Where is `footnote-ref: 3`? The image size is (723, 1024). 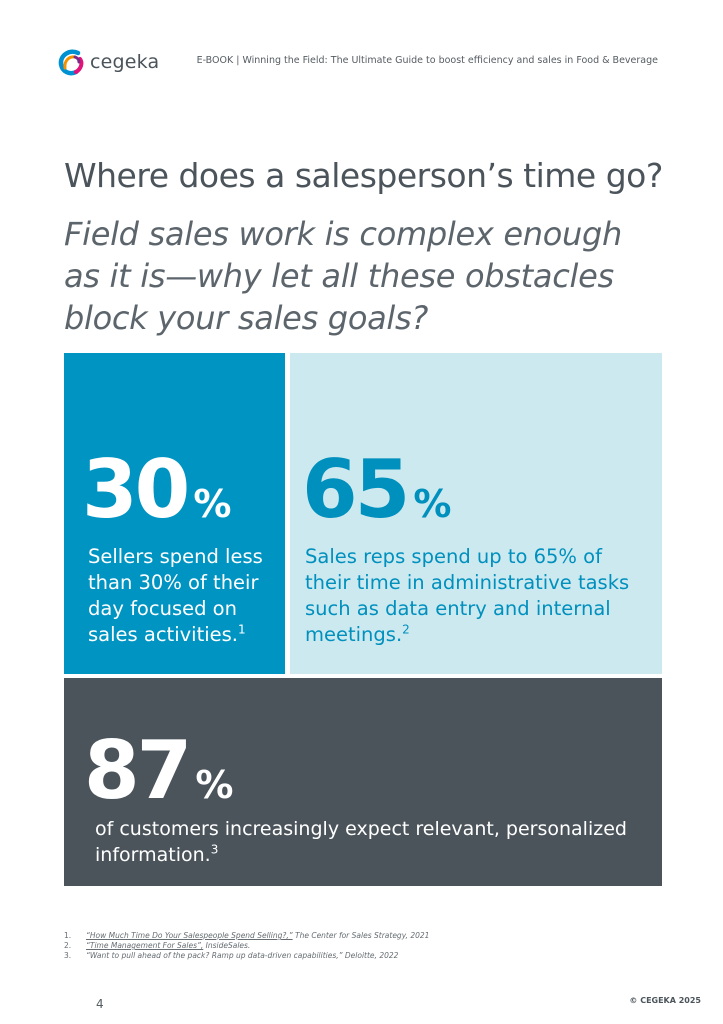 footnote-ref: 3 is located at coordinates (214, 849).